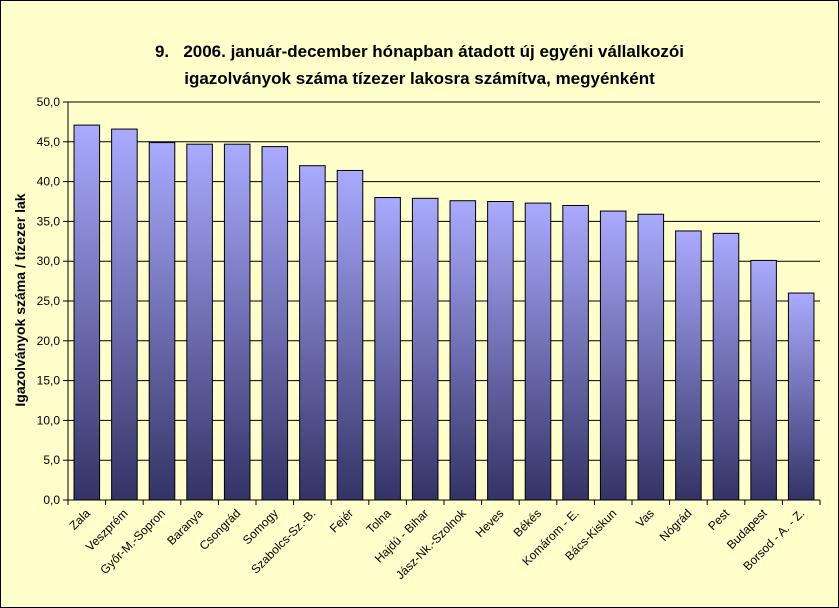  I want to click on x-tick-label: Pest, so click(718, 519).